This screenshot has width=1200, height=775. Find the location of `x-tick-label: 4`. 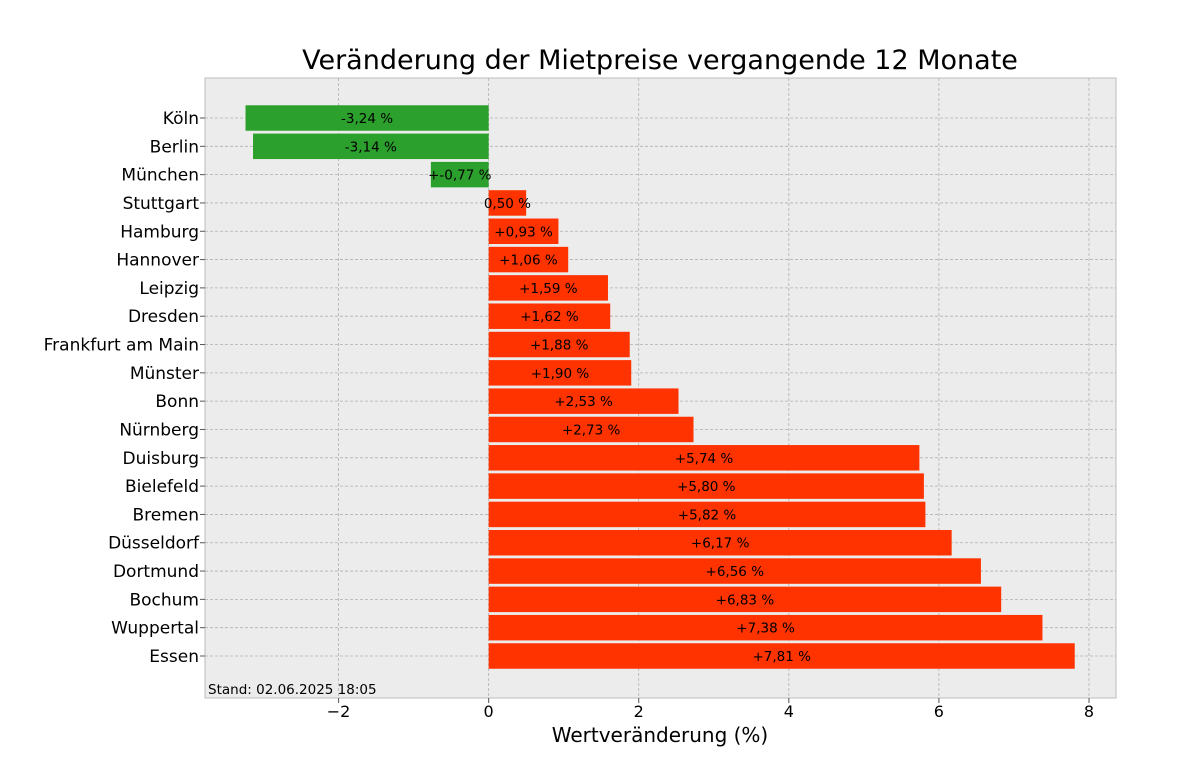

x-tick-label: 4 is located at coordinates (789, 711).